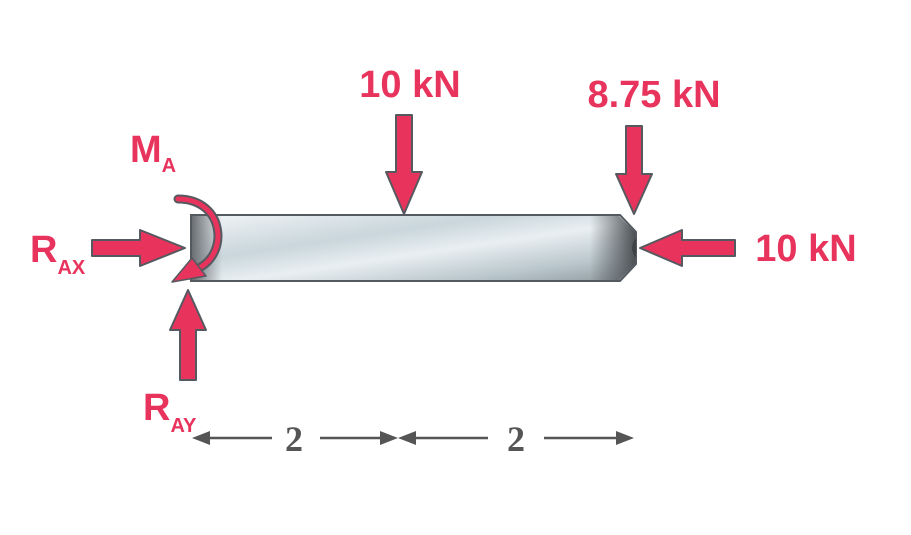 Image resolution: width=911 pixels, height=535 pixels. What do you see at coordinates (404, 164) in the screenshot?
I see `point-load-arrow` at bounding box center [404, 164].